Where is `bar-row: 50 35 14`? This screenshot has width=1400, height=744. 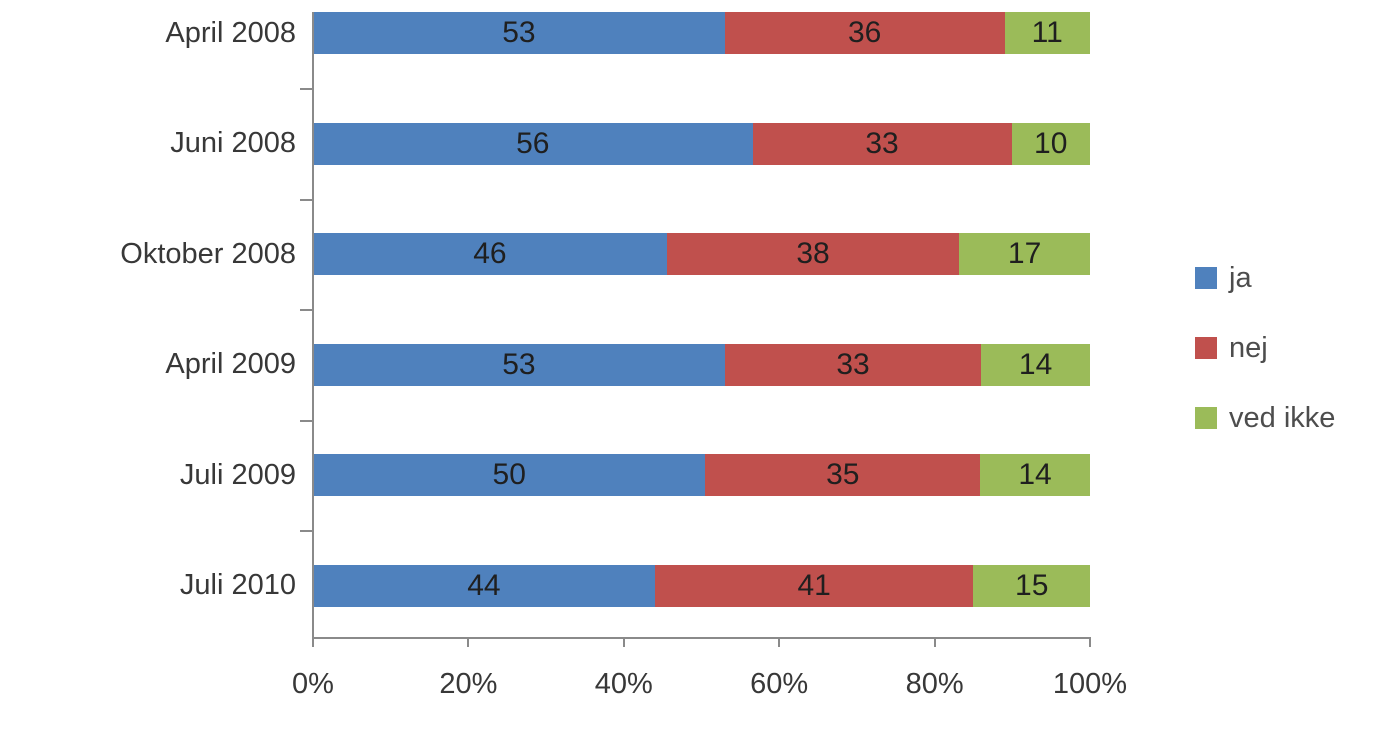
bar-row: 50 35 14 is located at coordinates (701, 475).